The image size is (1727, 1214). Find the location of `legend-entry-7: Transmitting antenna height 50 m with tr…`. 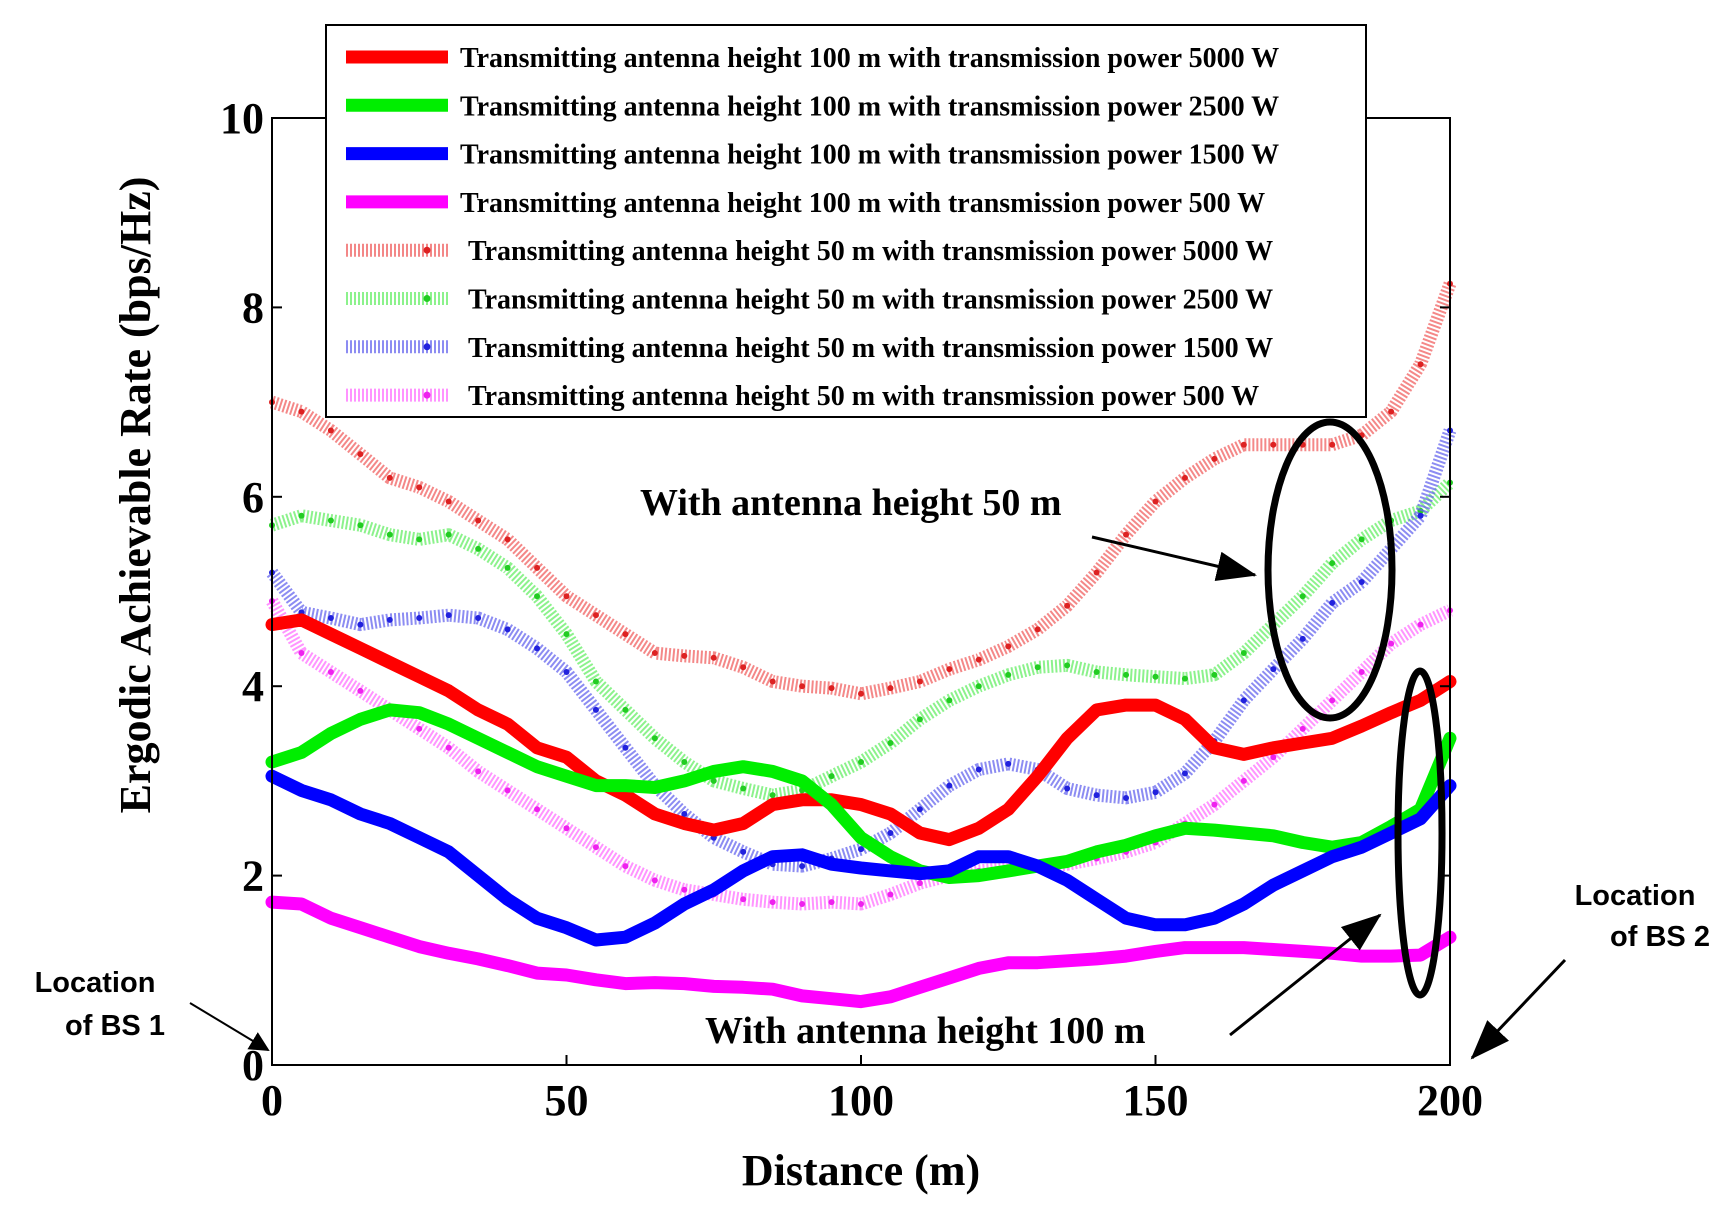

legend-entry-7: Transmitting antenna height 50 m with tr… is located at coordinates (802, 396).